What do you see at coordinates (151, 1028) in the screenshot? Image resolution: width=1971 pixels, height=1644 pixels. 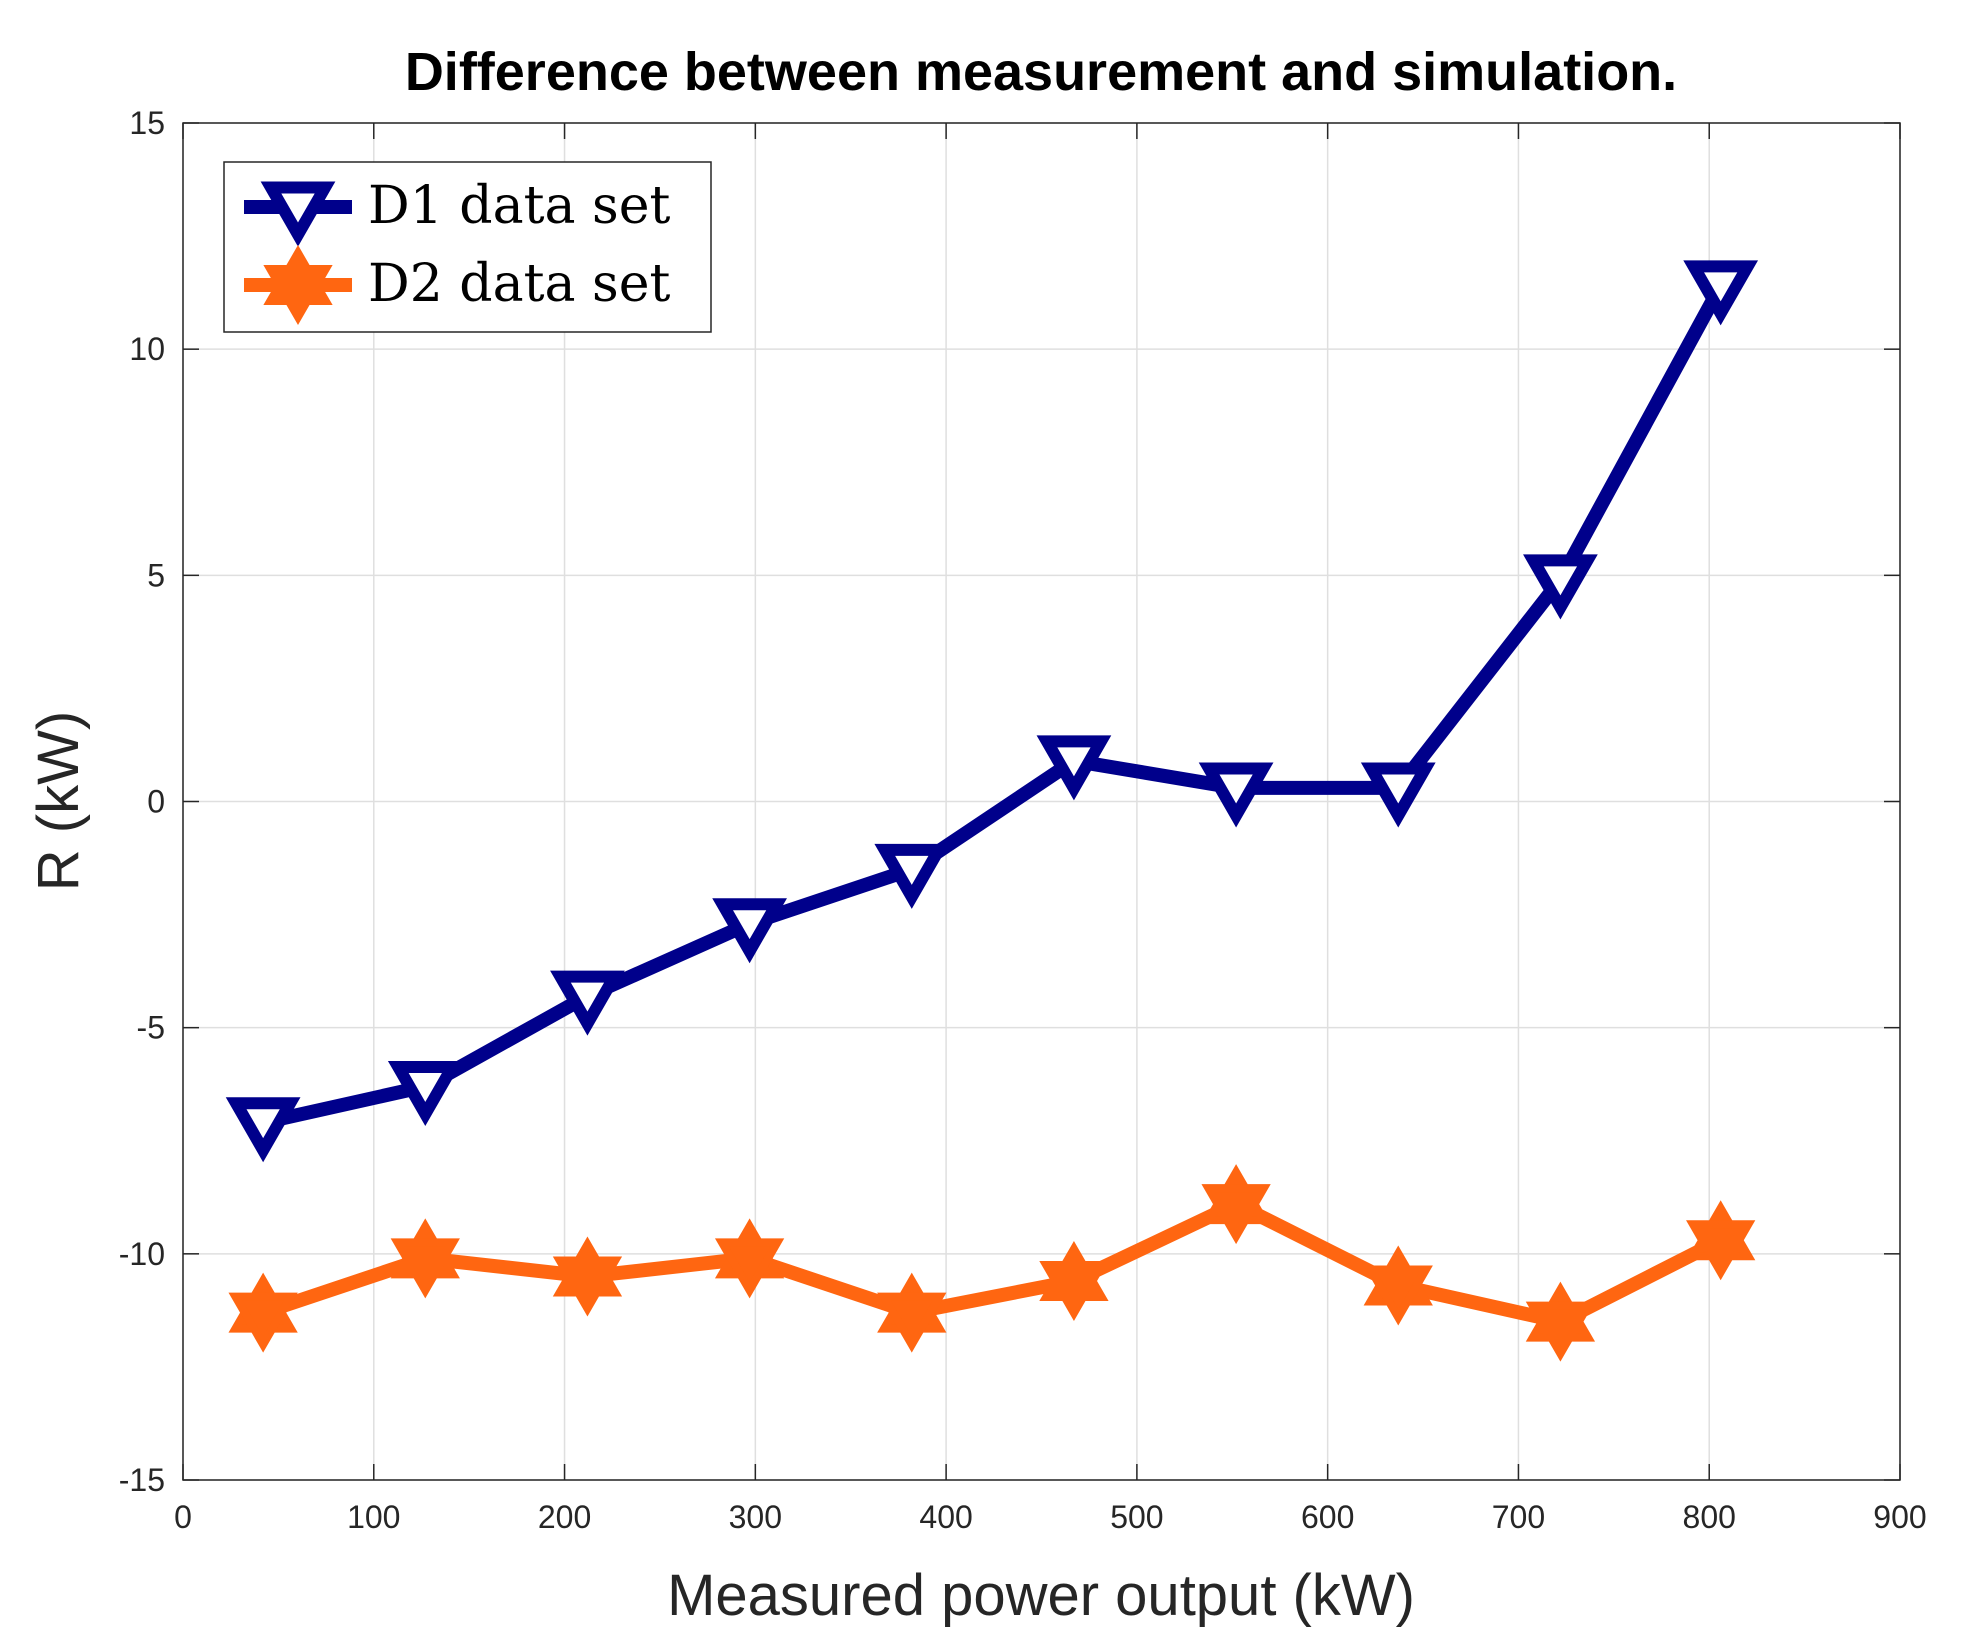 I see `y-tick-label: -5` at bounding box center [151, 1028].